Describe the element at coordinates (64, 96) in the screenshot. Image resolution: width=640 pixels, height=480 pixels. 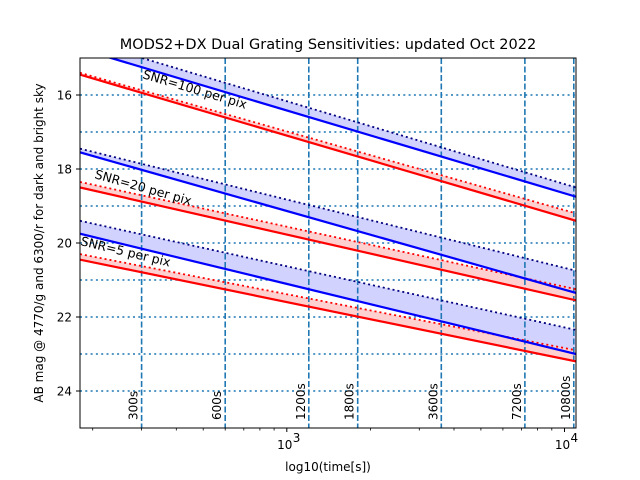
I see `y-tick-label-16: 16` at that location.